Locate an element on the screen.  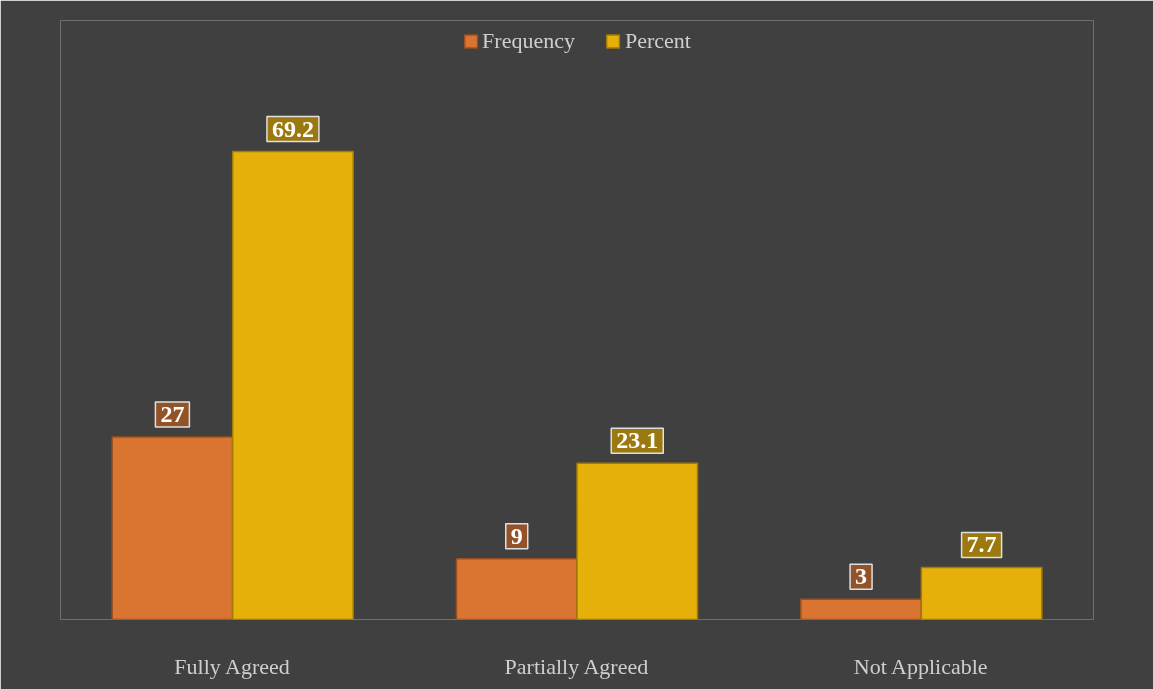
data-label: 69.2 is located at coordinates (292, 128).